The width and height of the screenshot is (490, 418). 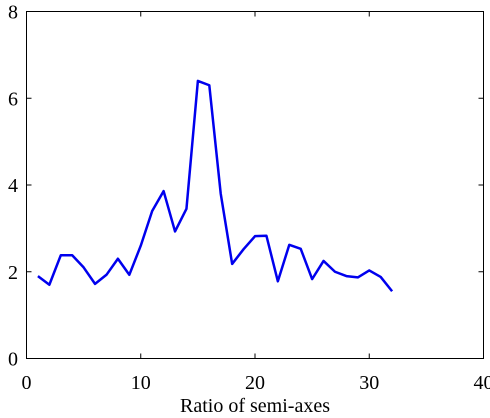 I want to click on y-tick-label: 4, so click(x=13, y=186).